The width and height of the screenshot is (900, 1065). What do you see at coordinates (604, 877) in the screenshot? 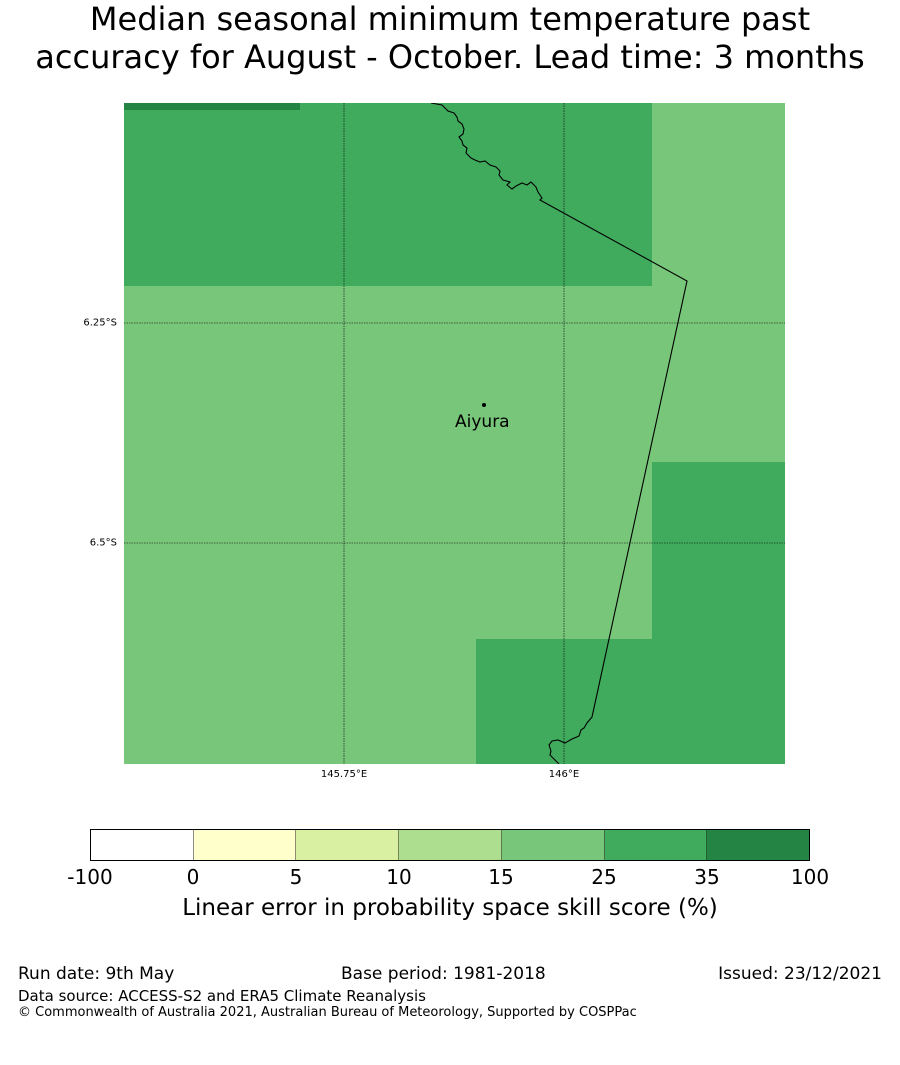
I see `colorbar-tick: 25` at bounding box center [604, 877].